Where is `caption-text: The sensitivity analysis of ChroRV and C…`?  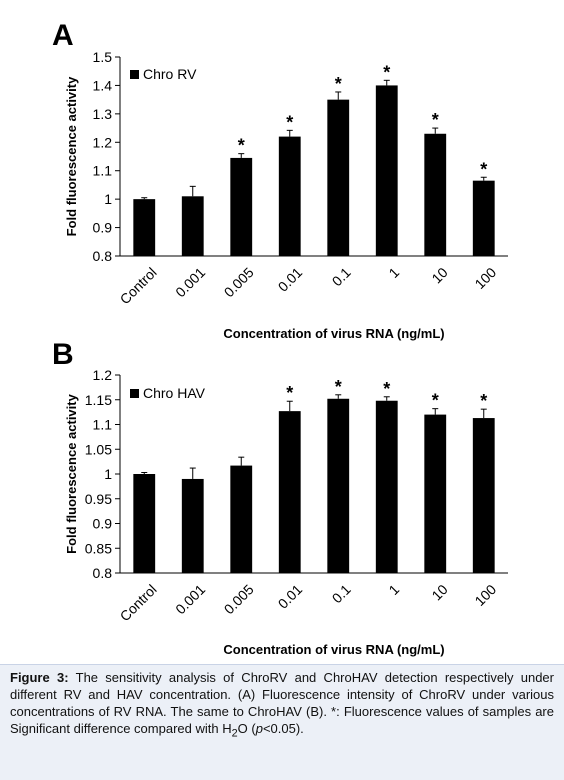
caption-text: The sensitivity analysis of ChroRV and C… is located at coordinates (282, 703).